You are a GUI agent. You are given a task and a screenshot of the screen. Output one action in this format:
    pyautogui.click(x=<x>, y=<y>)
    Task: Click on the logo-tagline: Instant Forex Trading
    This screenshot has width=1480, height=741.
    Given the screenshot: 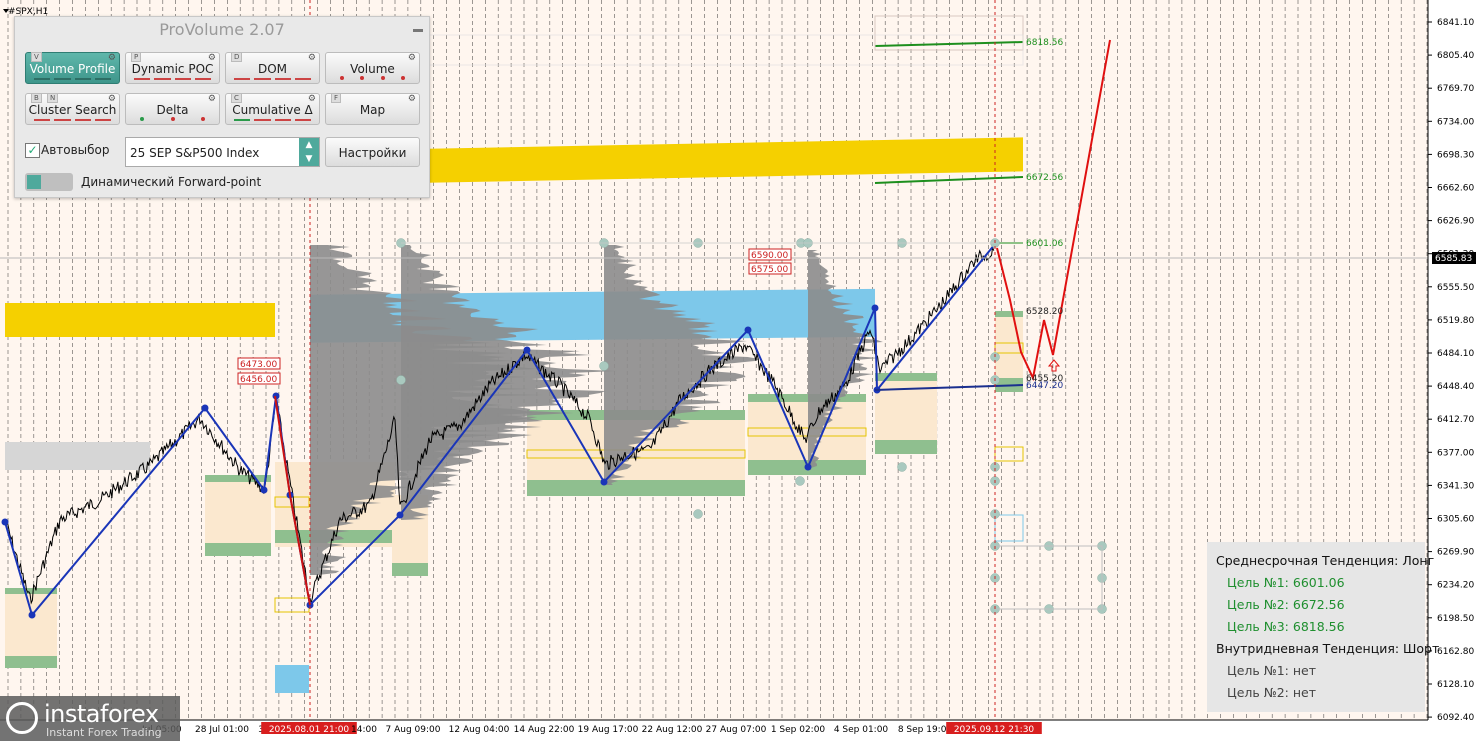 What is the action you would take?
    pyautogui.click(x=104, y=732)
    